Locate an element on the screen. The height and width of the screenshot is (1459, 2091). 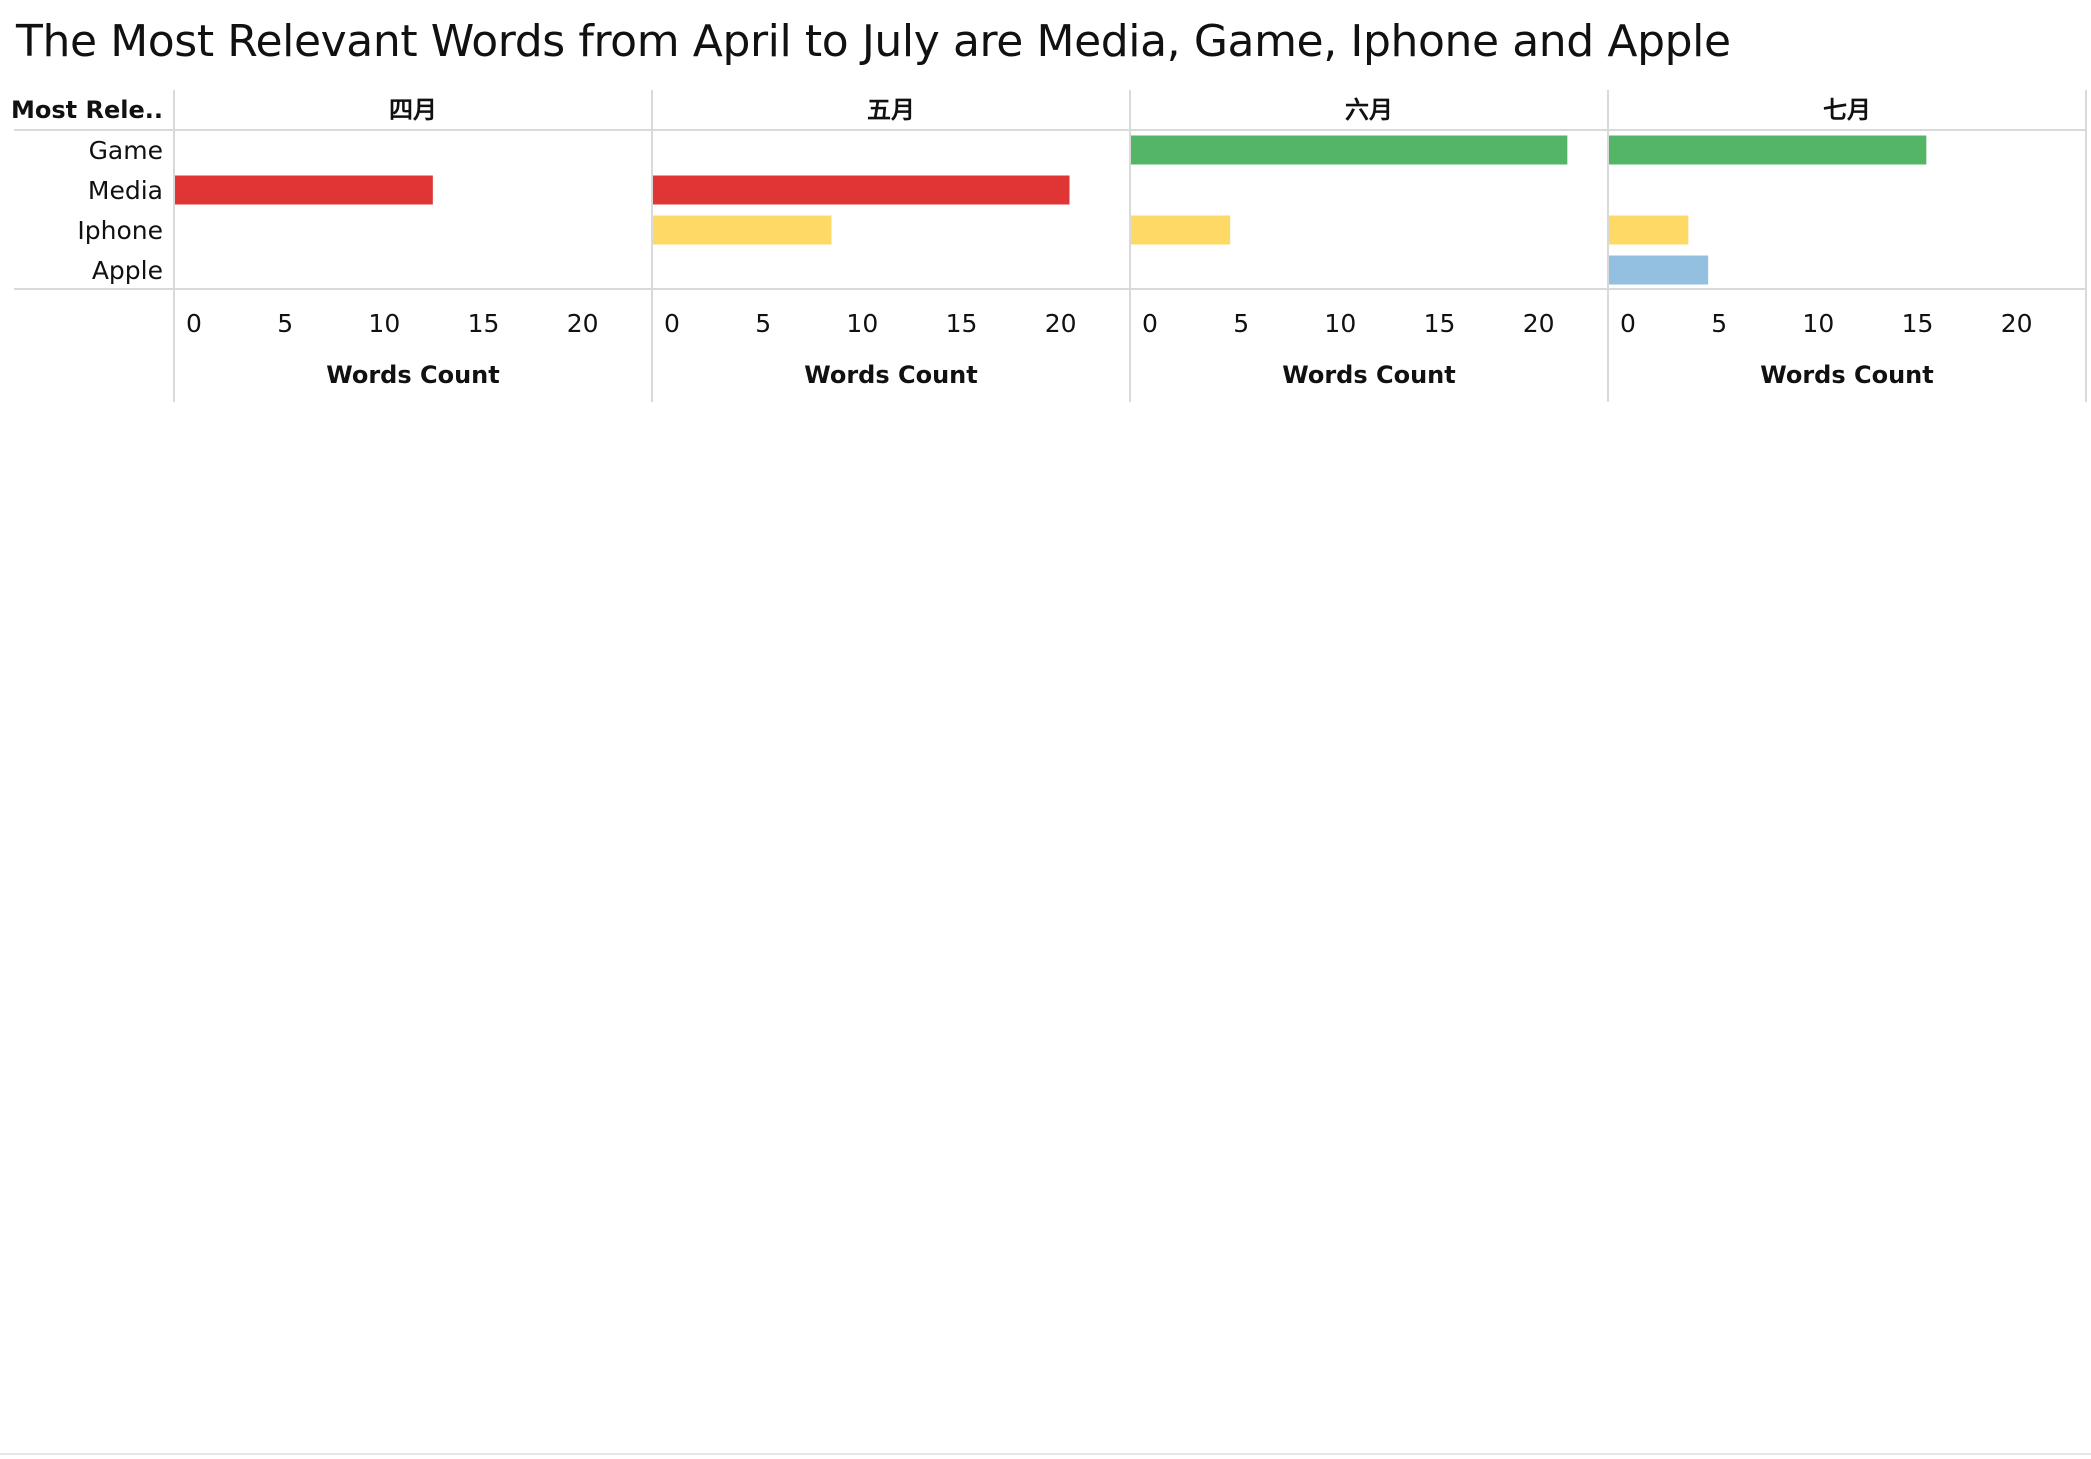
category-label-game: Game is located at coordinates (126, 150).